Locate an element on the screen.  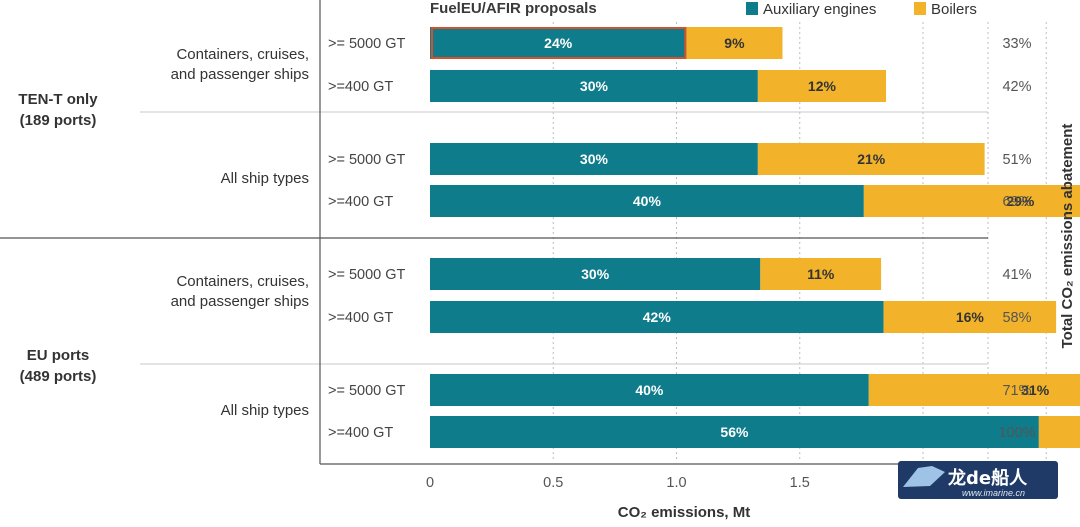
legend: Auxiliary engines Boilers is located at coordinates (861, 9).